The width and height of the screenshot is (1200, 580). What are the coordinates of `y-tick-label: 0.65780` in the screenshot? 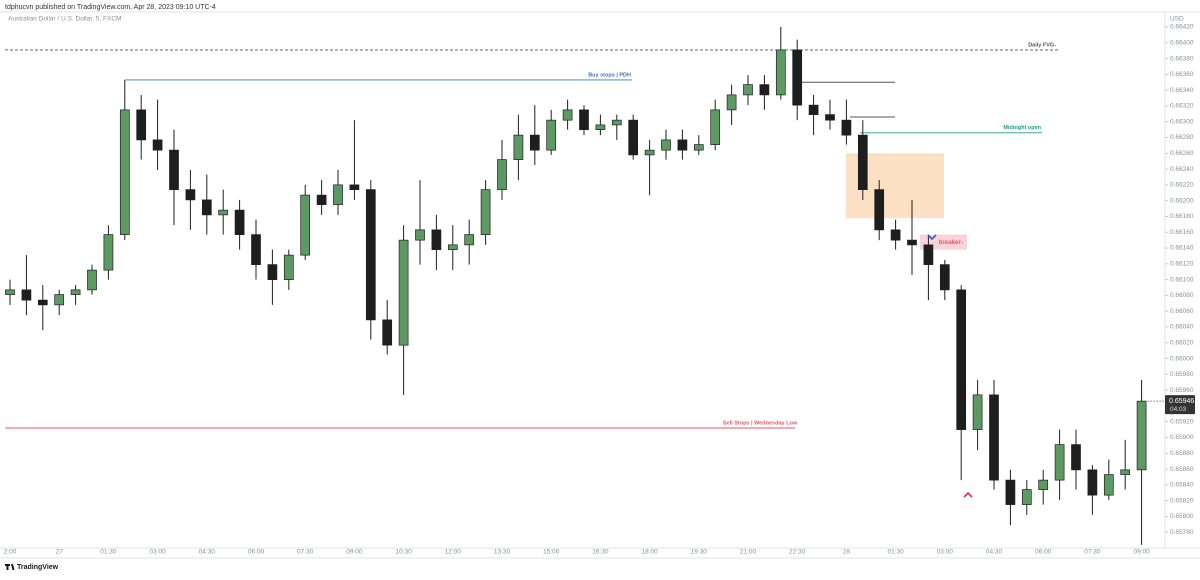 It's located at (1182, 532).